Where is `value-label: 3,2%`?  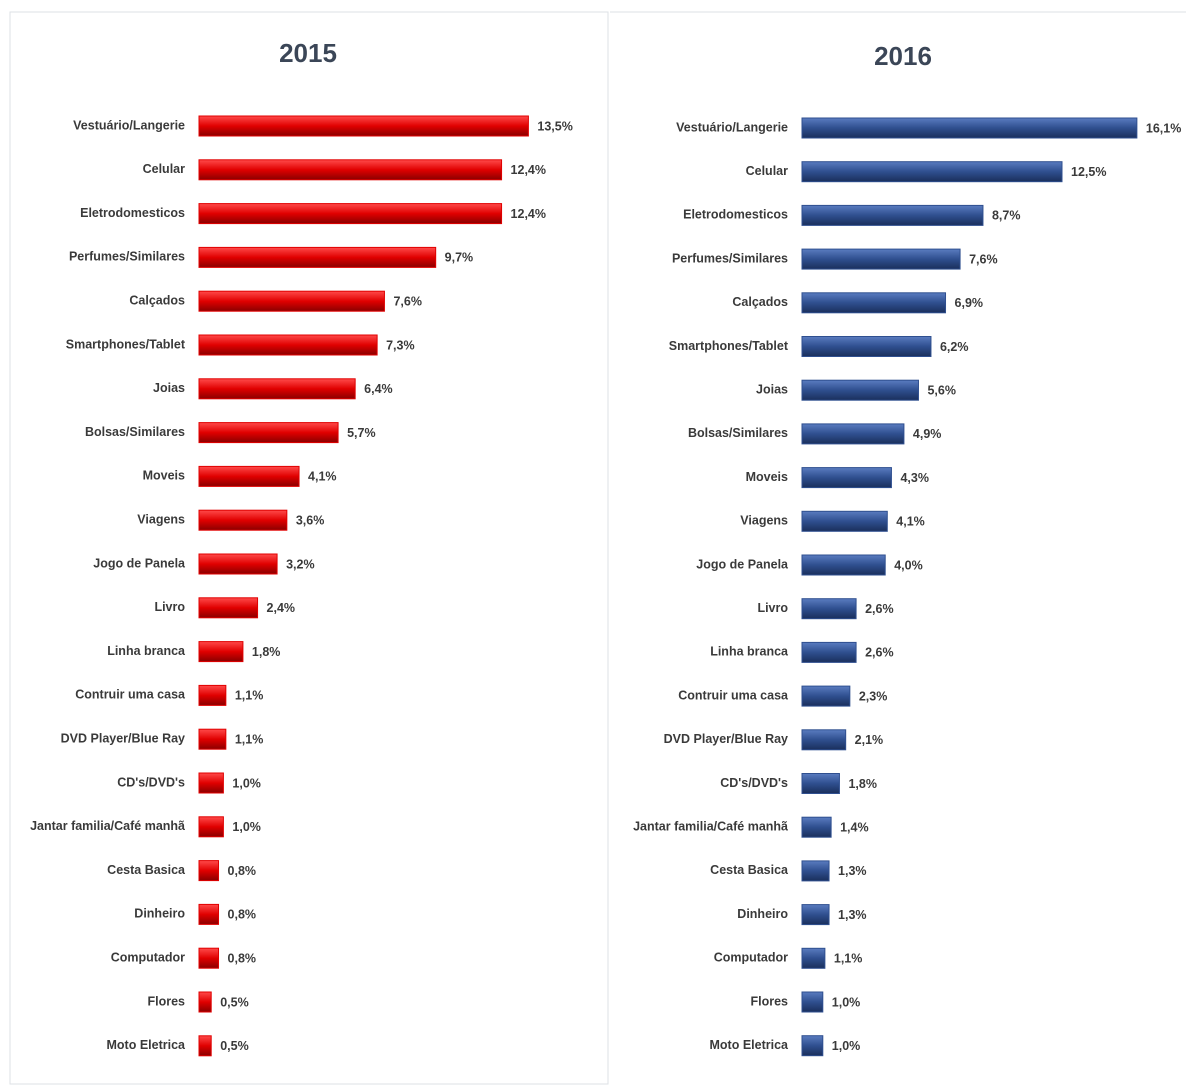 value-label: 3,2% is located at coordinates (300, 564).